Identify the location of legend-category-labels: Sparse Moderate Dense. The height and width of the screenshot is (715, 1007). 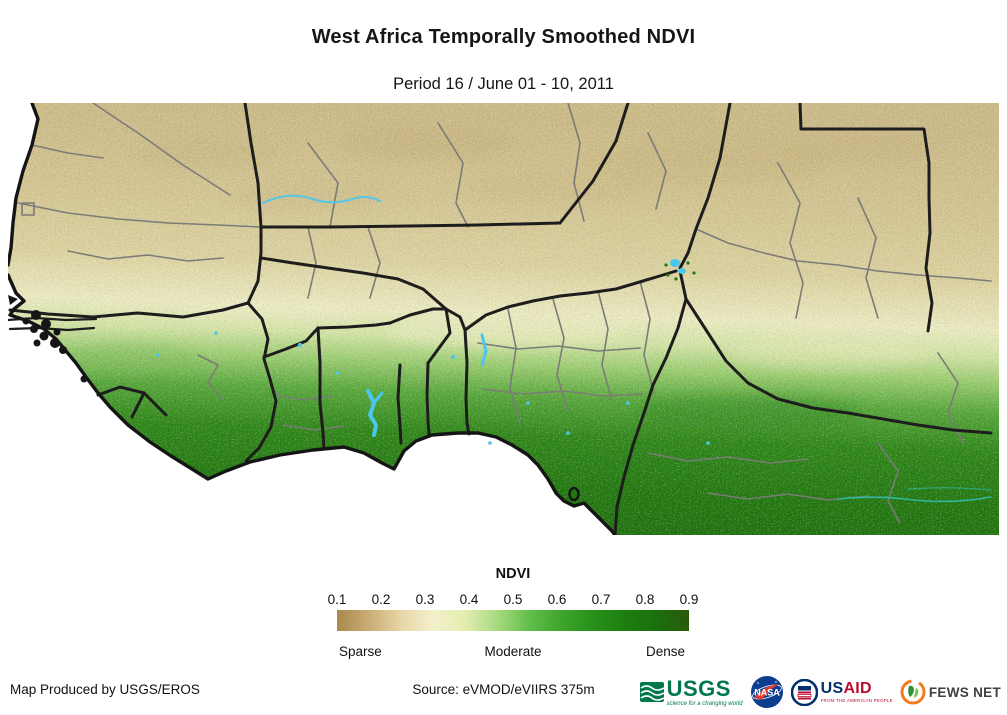
(513, 652).